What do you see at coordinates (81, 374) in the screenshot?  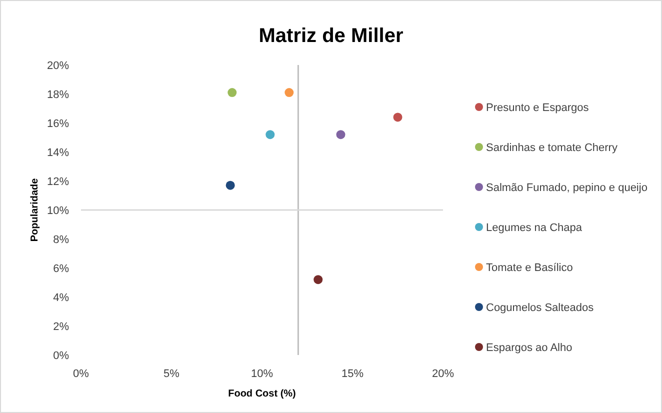 I see `x-tick-label: 0%` at bounding box center [81, 374].